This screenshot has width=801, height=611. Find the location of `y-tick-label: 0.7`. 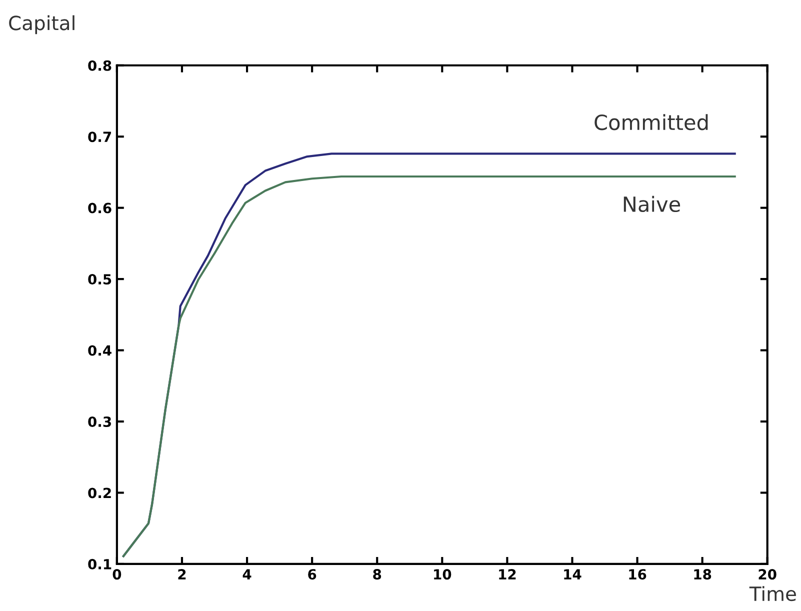

y-tick-label: 0.7 is located at coordinates (99, 137).